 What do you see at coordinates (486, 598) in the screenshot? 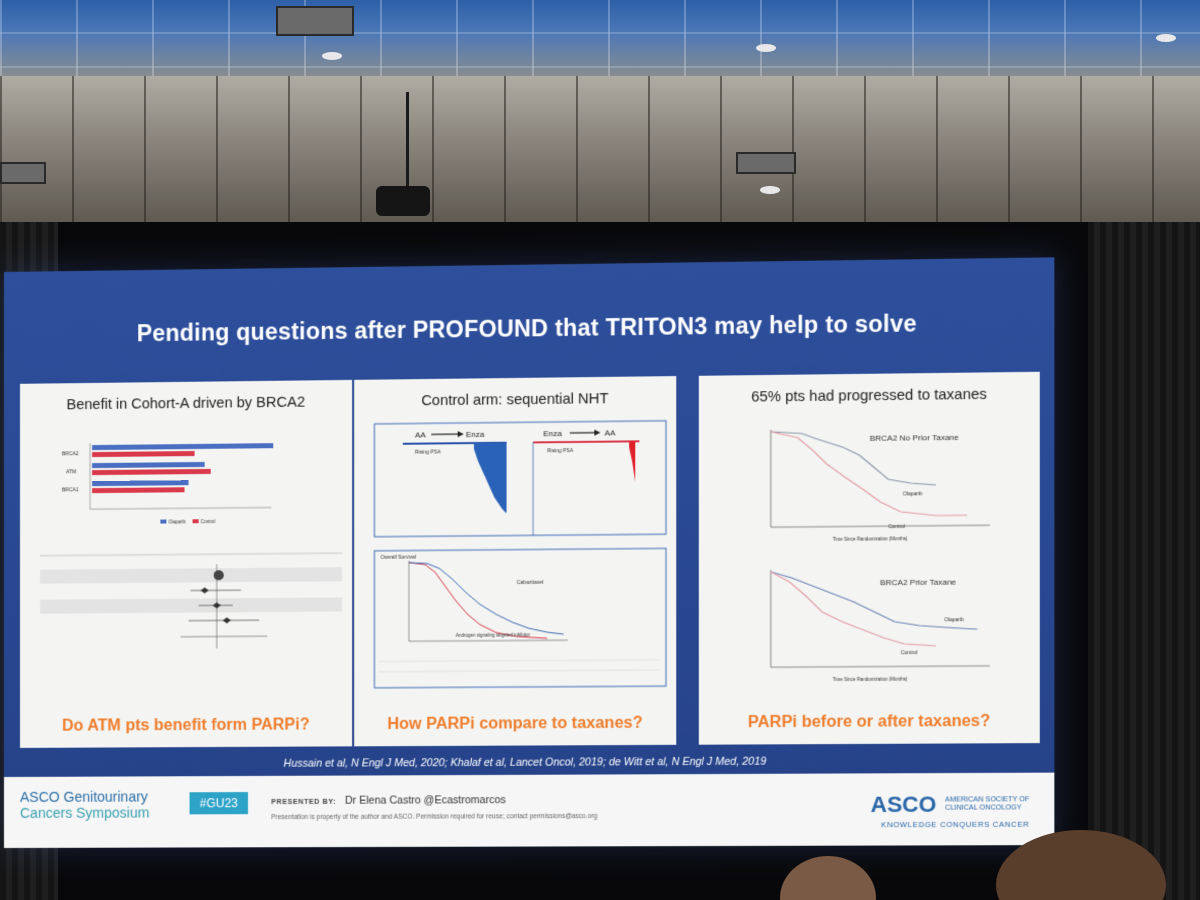
I see `km-curve-cabazitaxel` at bounding box center [486, 598].